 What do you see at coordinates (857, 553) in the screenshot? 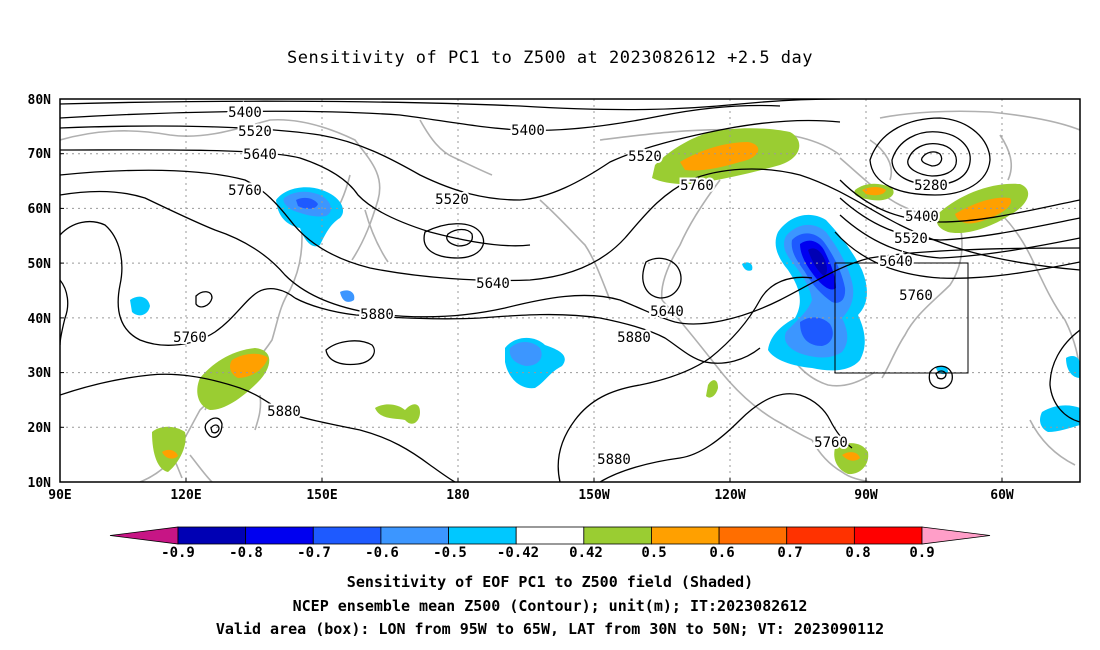
I see `colorbar-label: 0.8` at bounding box center [857, 553].